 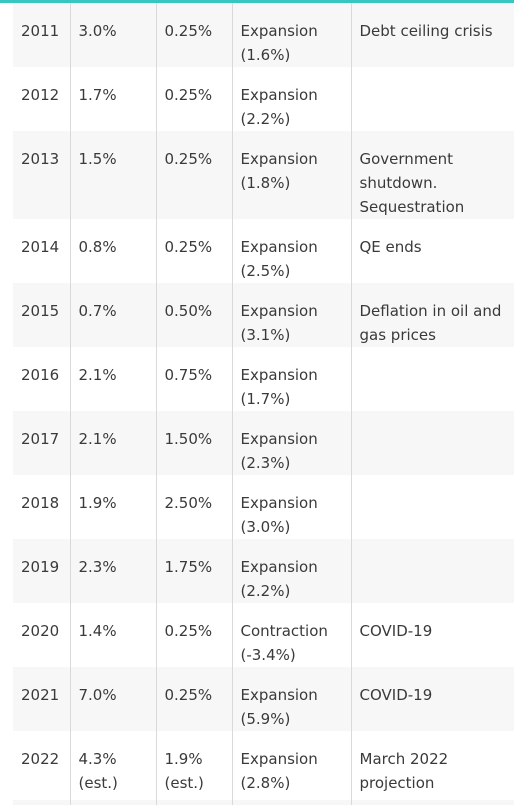 What do you see at coordinates (291, 765) in the screenshot?
I see `phase-cell: Expansion (2.8%)` at bounding box center [291, 765].